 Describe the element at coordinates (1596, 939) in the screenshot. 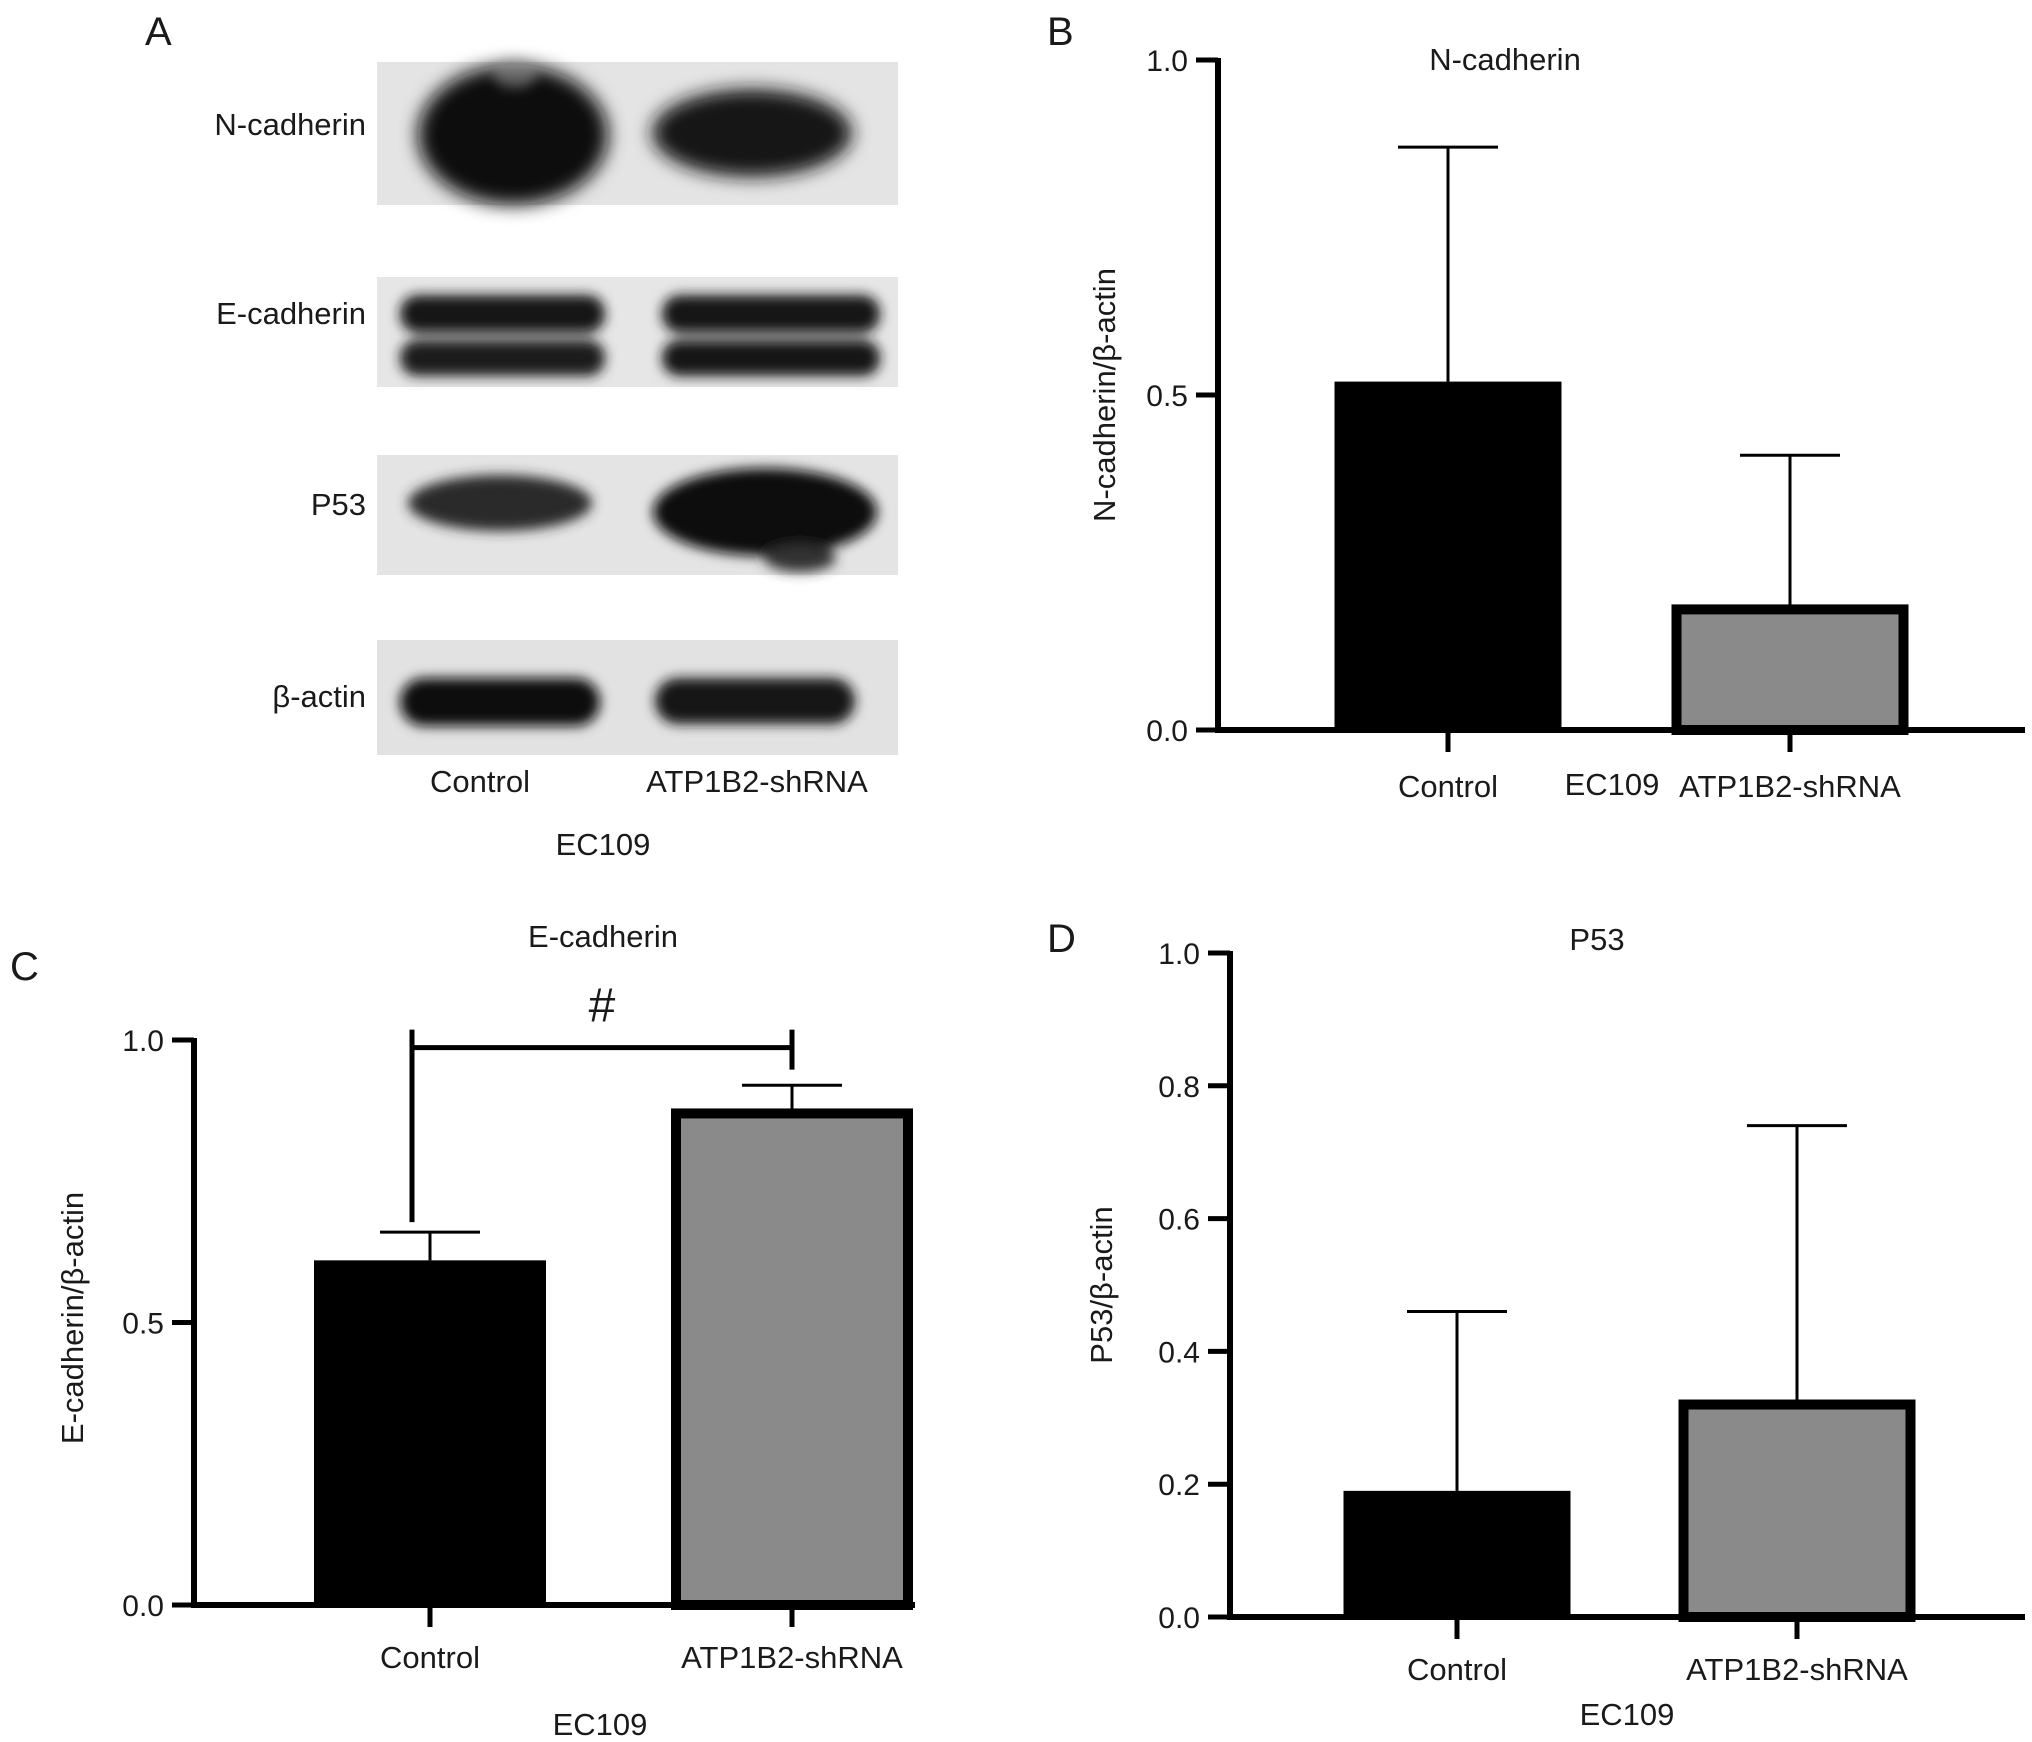

I see `chart-title: P53` at that location.